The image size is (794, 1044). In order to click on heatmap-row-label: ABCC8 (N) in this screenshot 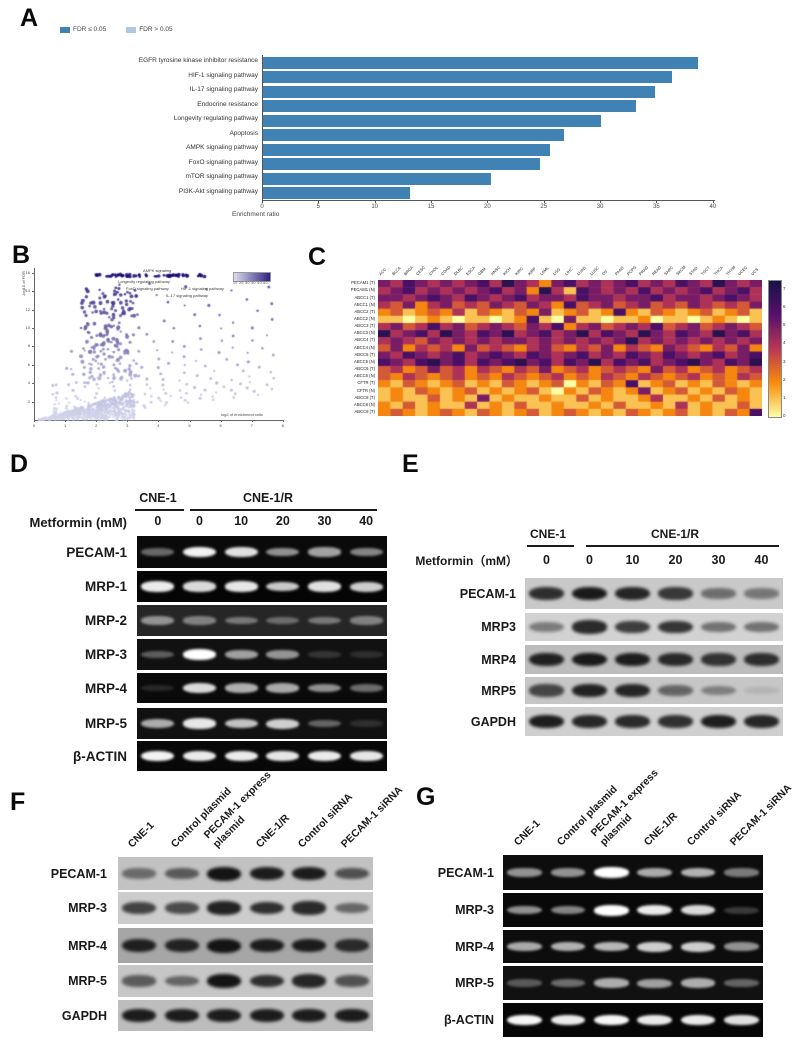, I will do `click(364, 404)`.